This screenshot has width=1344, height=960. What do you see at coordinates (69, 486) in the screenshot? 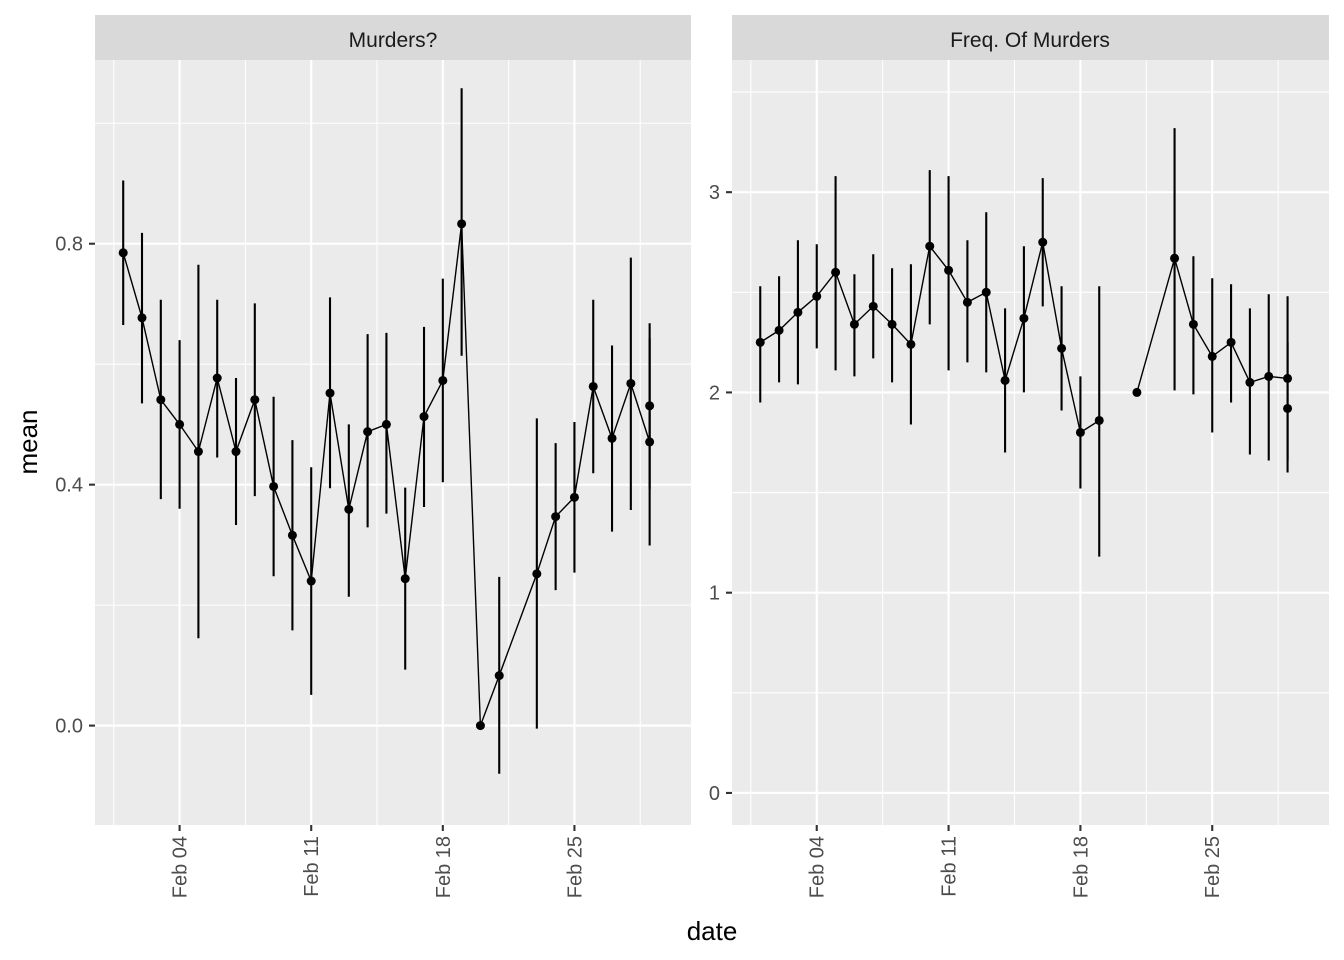
I see `y-tick-label: 0.4` at bounding box center [69, 486].